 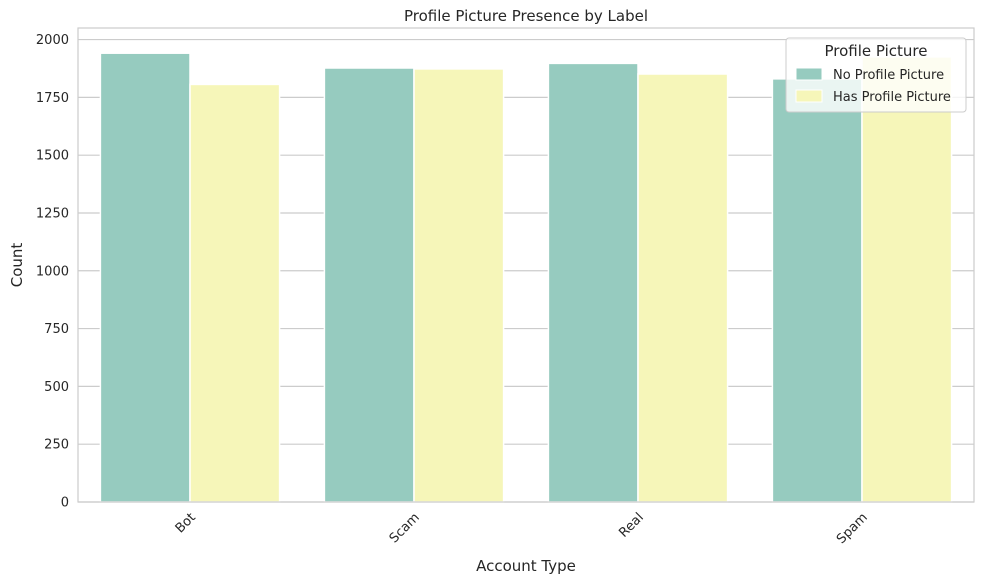 What do you see at coordinates (52, 213) in the screenshot?
I see `y-tick-label: 1250` at bounding box center [52, 213].